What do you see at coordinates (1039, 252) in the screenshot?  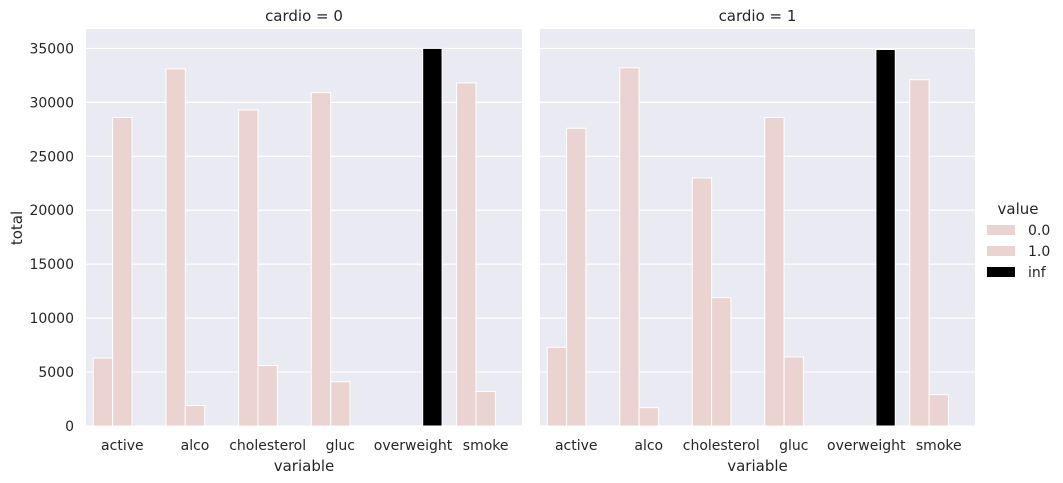 I see `legend-label: 1.0` at bounding box center [1039, 252].